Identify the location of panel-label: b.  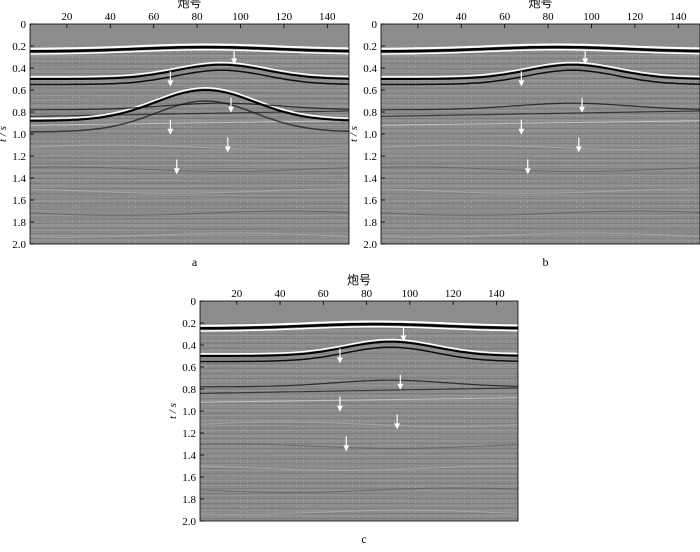
(546, 262).